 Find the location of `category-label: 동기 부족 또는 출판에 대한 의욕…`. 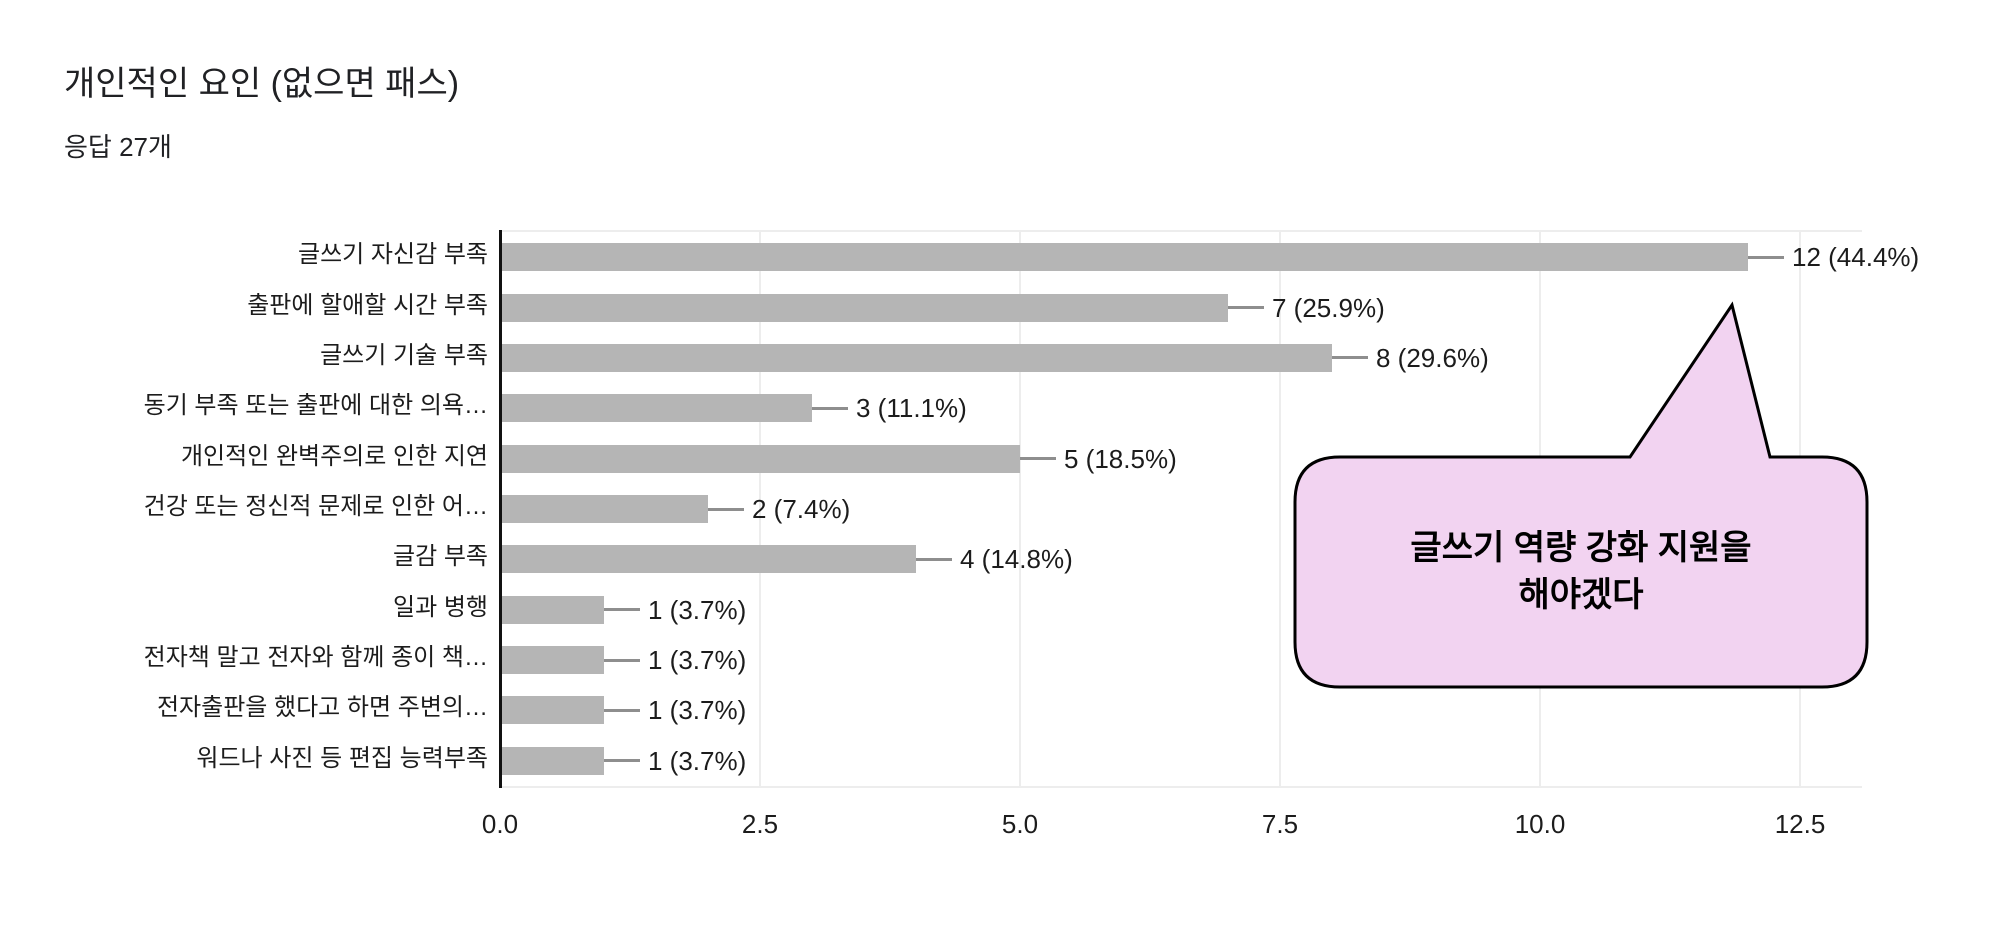

category-label: 동기 부족 또는 출판에 대한 의욕… is located at coordinates (315, 406).